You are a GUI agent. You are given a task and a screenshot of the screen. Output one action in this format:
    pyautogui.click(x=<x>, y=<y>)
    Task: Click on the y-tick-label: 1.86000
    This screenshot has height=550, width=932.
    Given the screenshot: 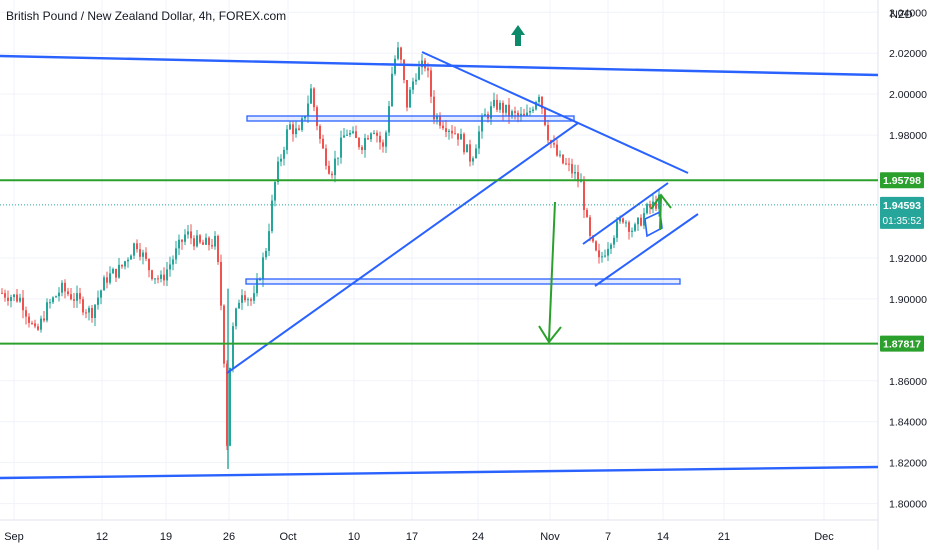 What is the action you would take?
    pyautogui.click(x=908, y=382)
    